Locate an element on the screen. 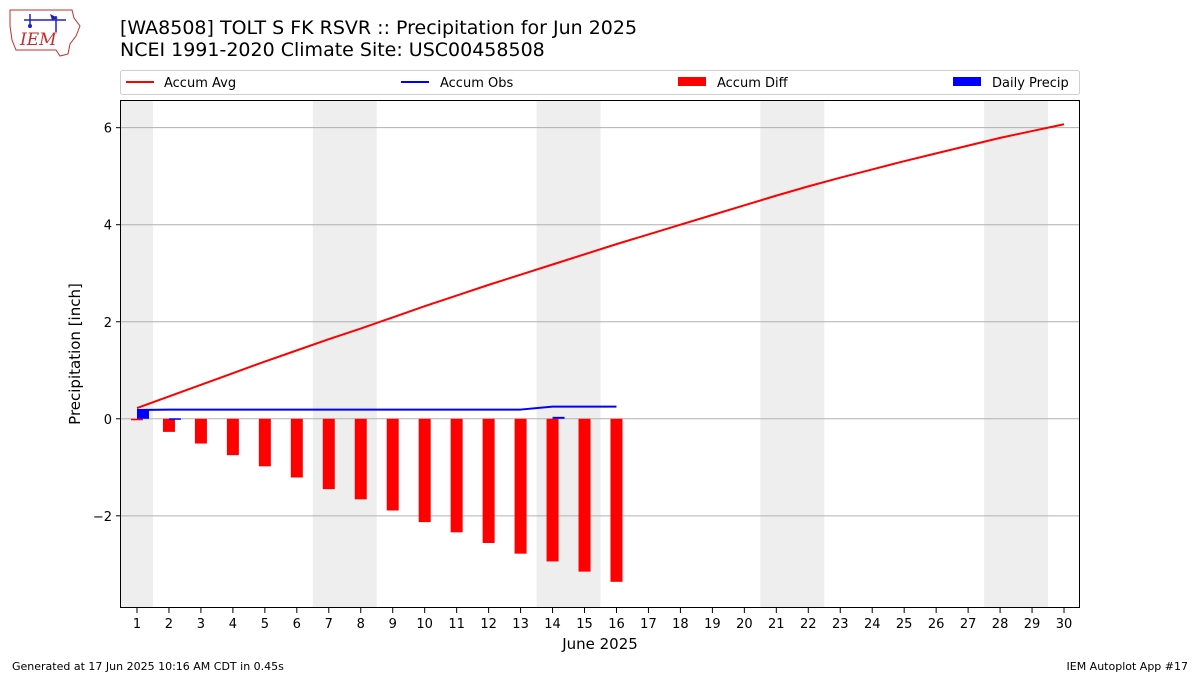 Image resolution: width=1200 pixels, height=675 pixels. x-tick-label: 4 is located at coordinates (233, 624).